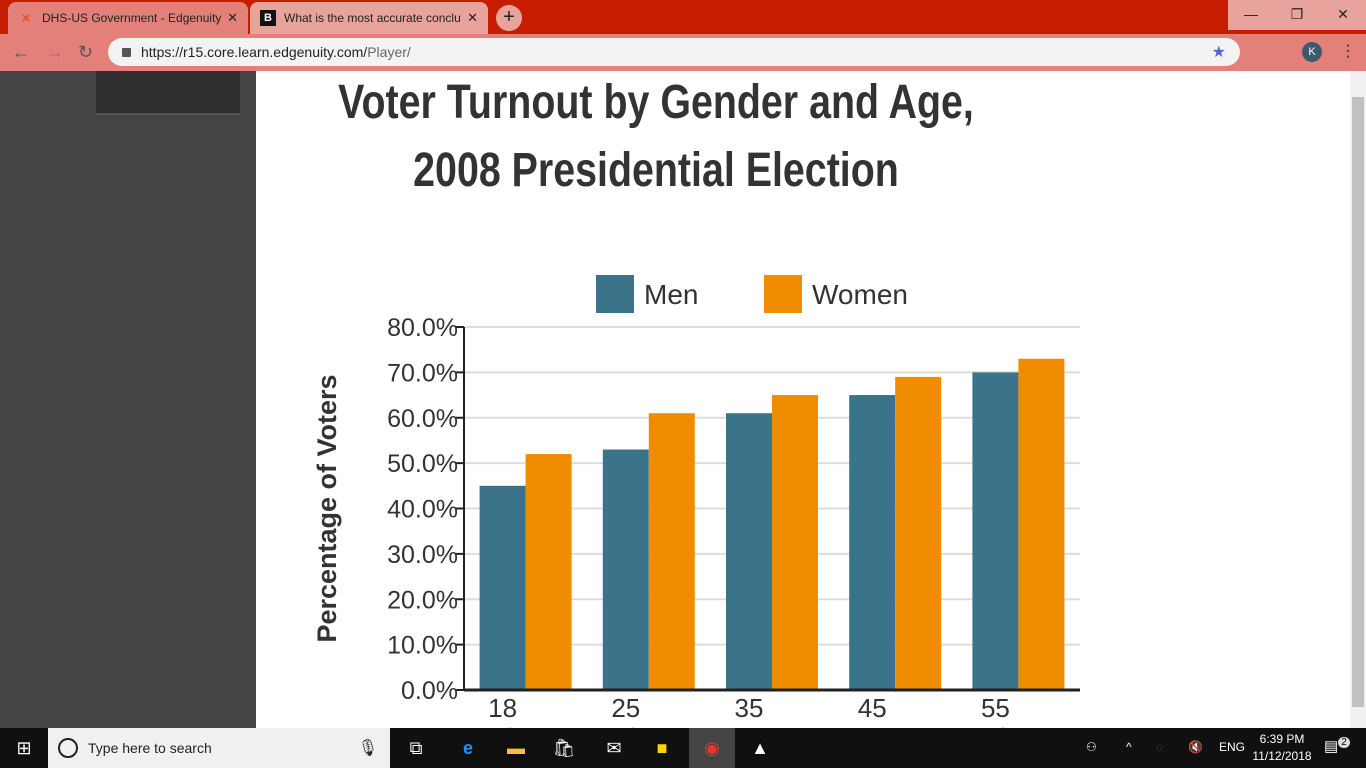  What do you see at coordinates (150, 748) in the screenshot?
I see `search-placeholder: Type here to search` at bounding box center [150, 748].